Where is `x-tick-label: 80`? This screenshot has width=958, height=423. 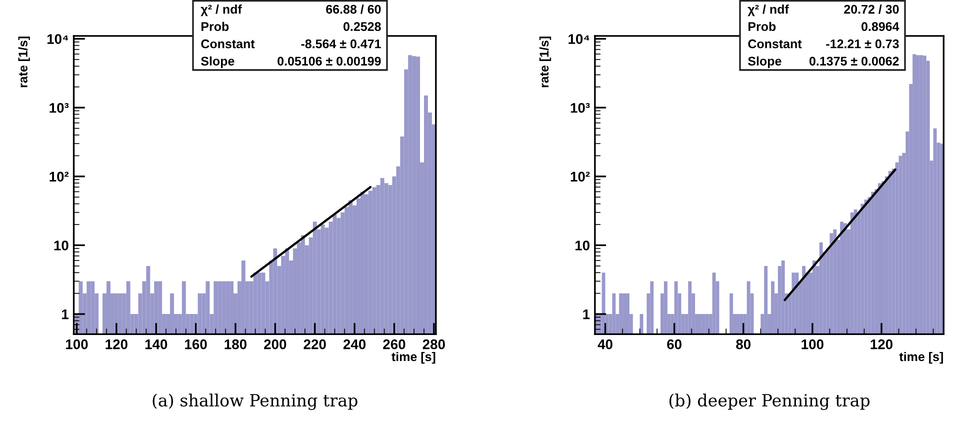 x-tick-label: 80 is located at coordinates (743, 344).